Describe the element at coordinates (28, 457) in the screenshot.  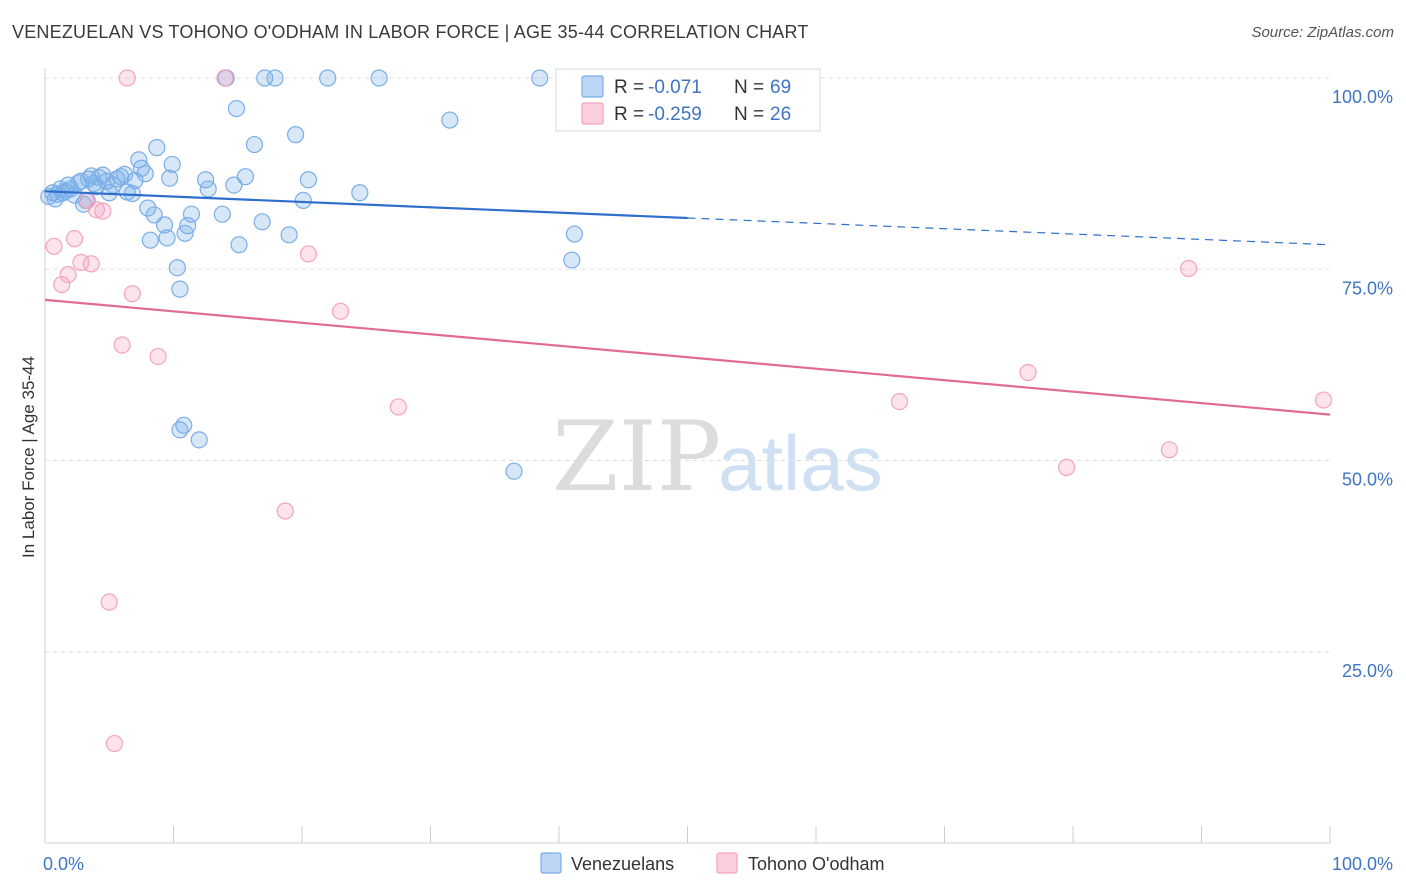
I see `y-axis-label: In Labor Force | Age 35-44` at that location.